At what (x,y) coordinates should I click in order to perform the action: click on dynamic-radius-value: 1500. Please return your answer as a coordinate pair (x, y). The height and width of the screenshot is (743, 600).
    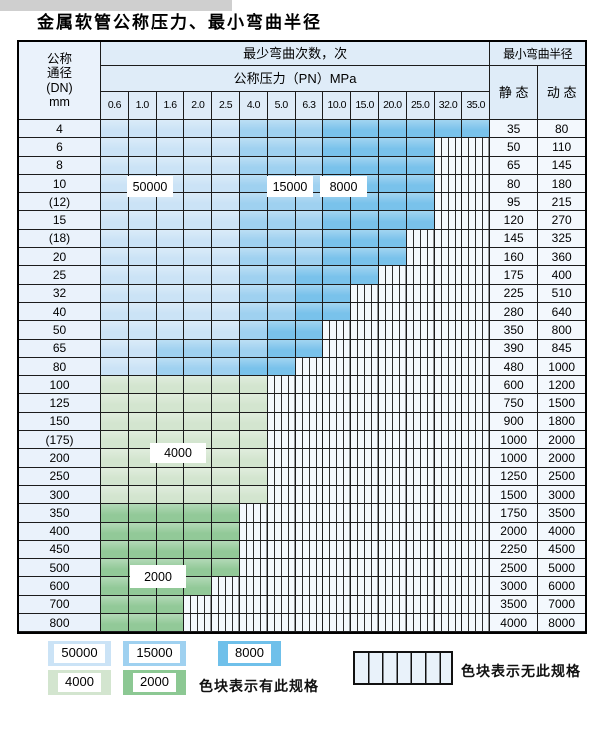
    Looking at the image, I should click on (562, 403).